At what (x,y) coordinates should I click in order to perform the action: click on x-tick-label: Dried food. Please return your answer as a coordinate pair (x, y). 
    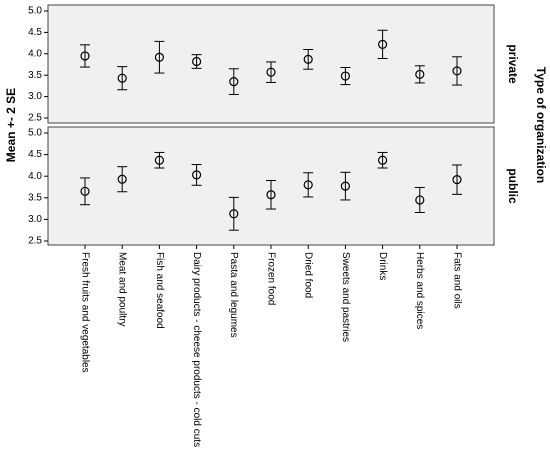
    Looking at the image, I should click on (308, 275).